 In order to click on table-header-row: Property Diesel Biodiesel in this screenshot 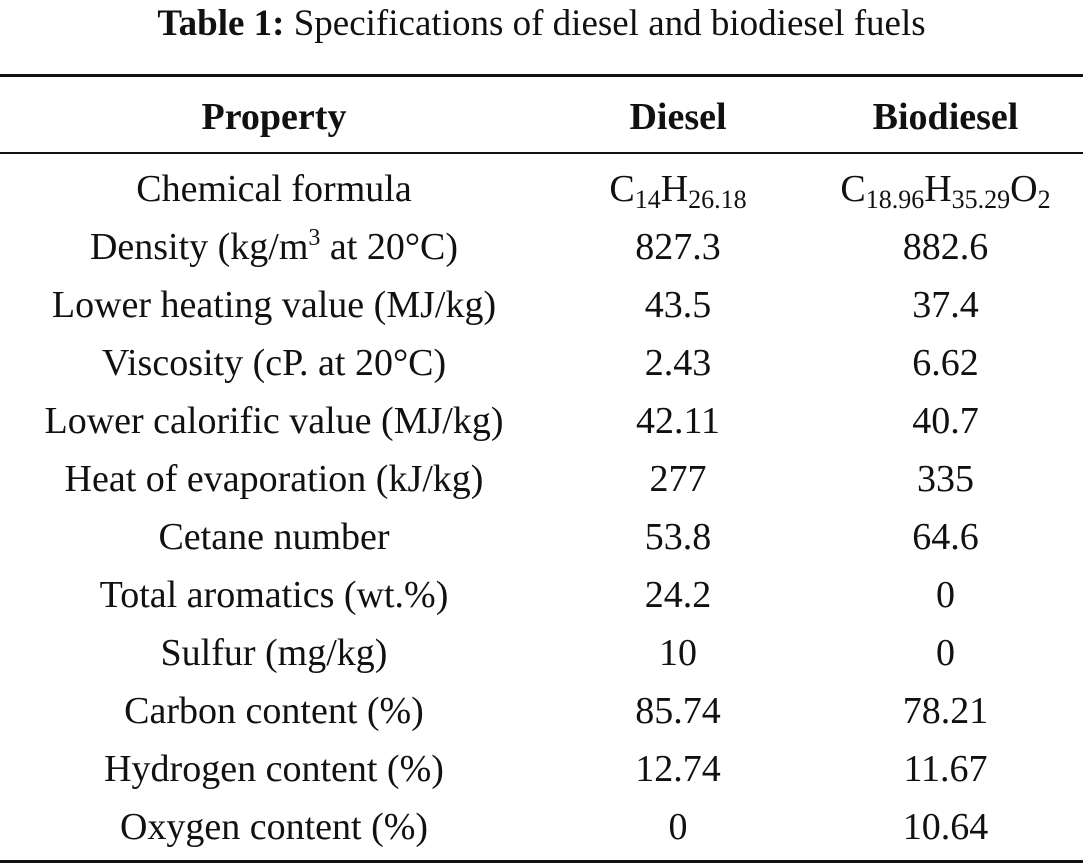, I will do `click(541, 117)`.